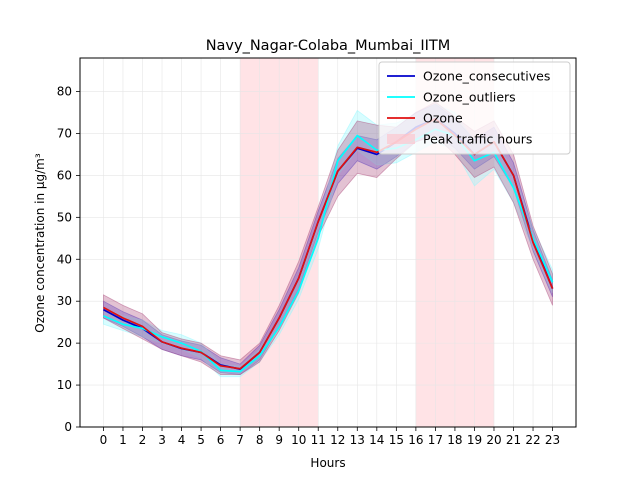  I want to click on x-axis-ticks: 0 1 2 3 4 5 6 7 8 9 10 11 12 13 14 15 16 17 18 19 20 21 22 23, so click(330, 437).